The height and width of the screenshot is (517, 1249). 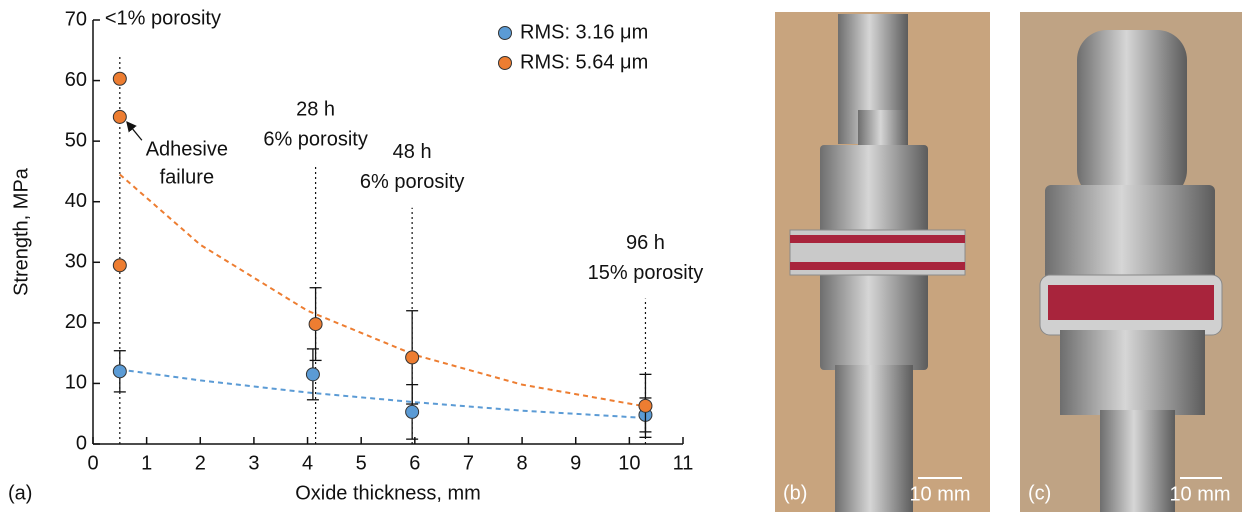 I want to click on x-tick-label: 2, so click(x=200, y=463).